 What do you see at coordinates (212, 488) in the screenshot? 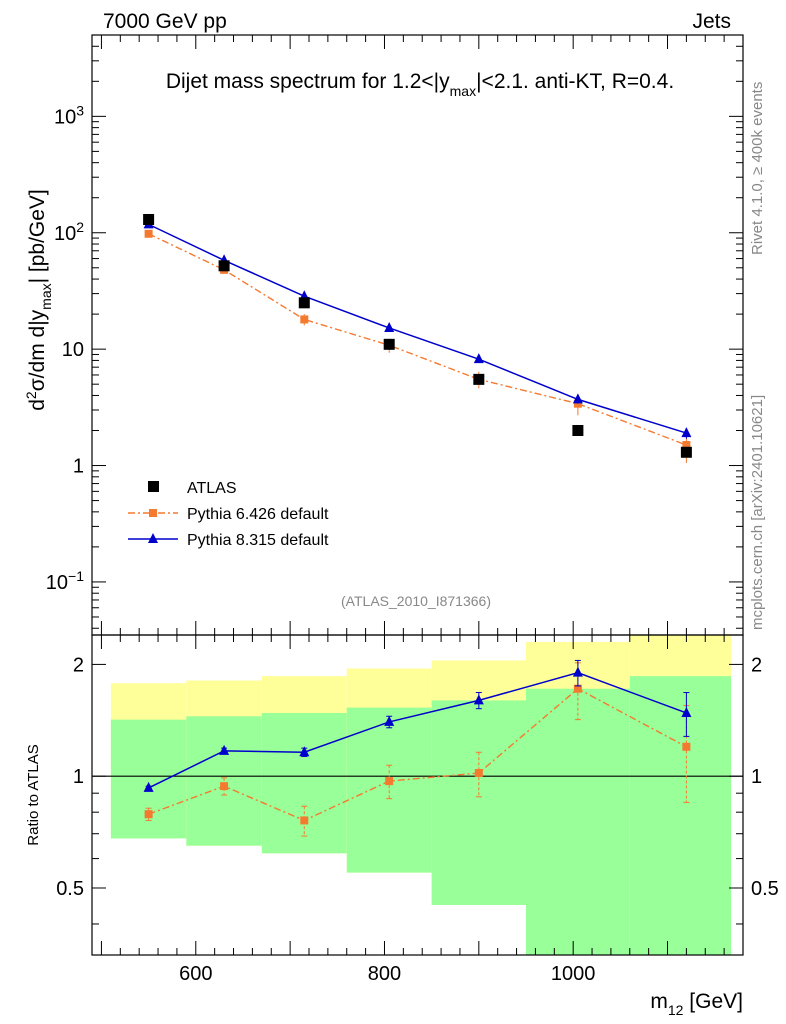
I see `legend-label-atlas: ATLAS` at bounding box center [212, 488].